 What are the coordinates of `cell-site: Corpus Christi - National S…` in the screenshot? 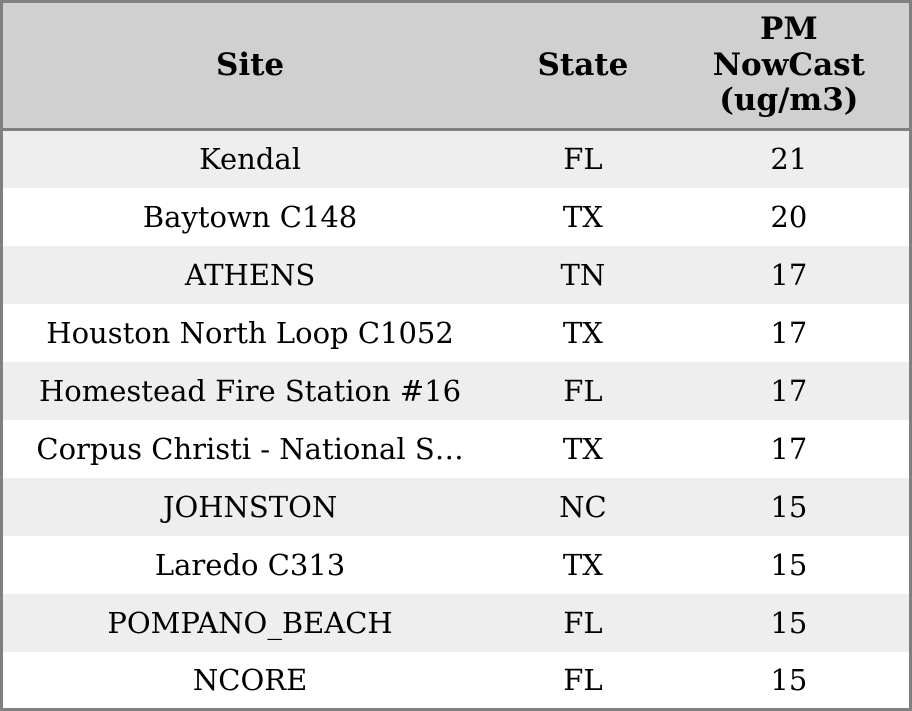 It's located at (250, 448).